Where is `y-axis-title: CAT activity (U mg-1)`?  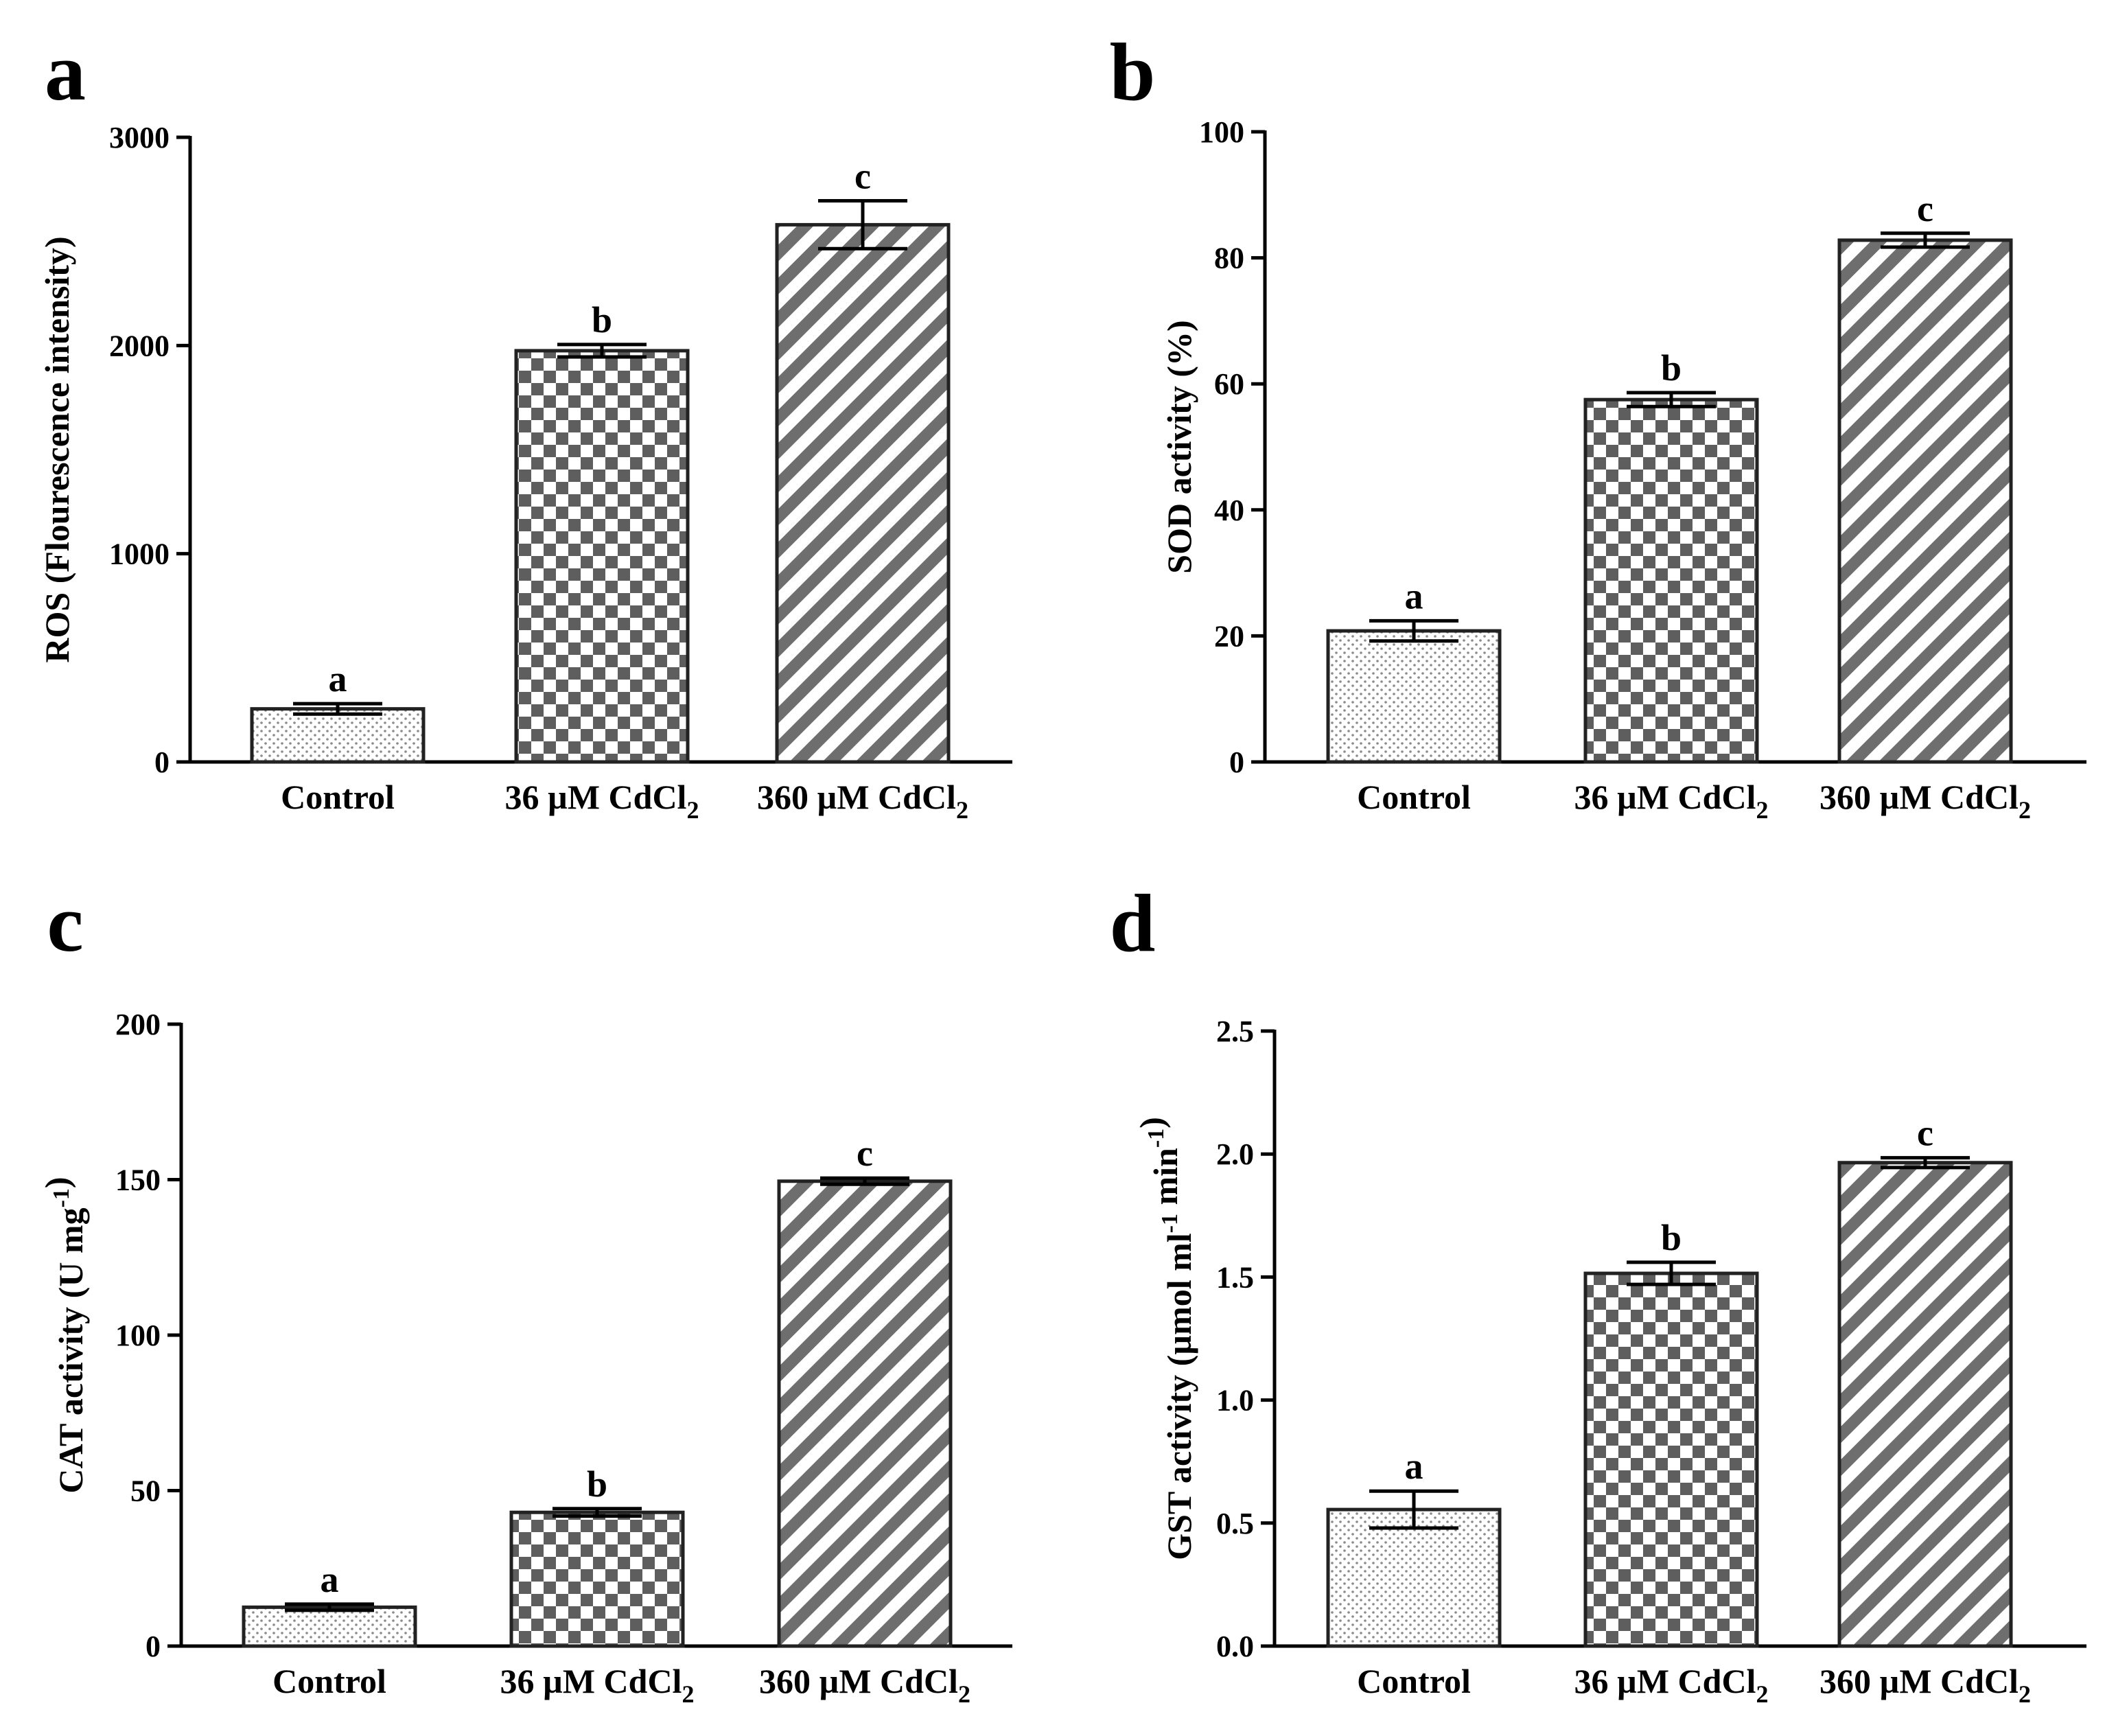 y-axis-title: CAT activity (U mg-1) is located at coordinates (64, 1335).